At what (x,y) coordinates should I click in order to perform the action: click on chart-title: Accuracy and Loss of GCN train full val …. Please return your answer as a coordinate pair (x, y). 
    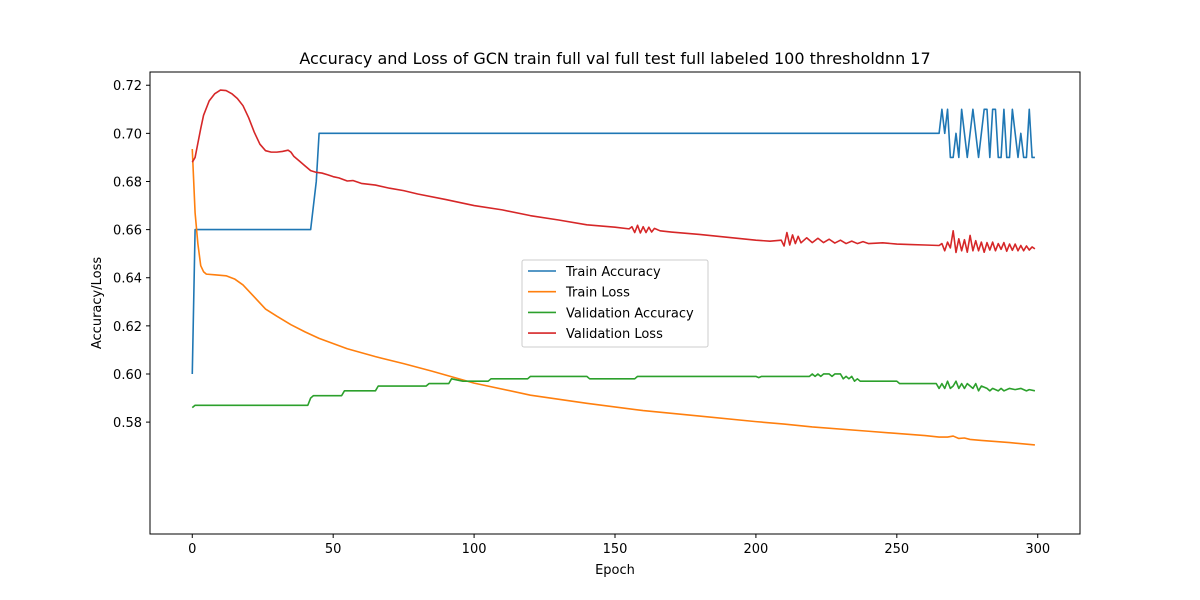
    Looking at the image, I should click on (614, 58).